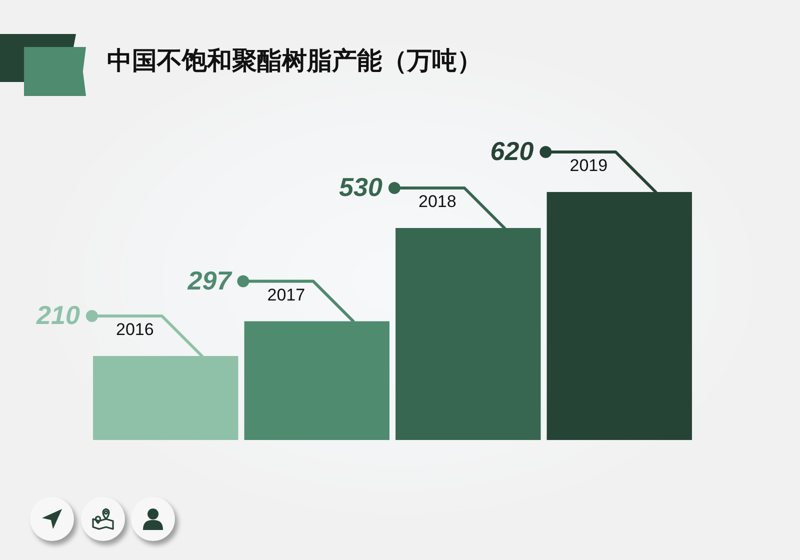  What do you see at coordinates (209, 280) in the screenshot?
I see `data-label: 297` at bounding box center [209, 280].